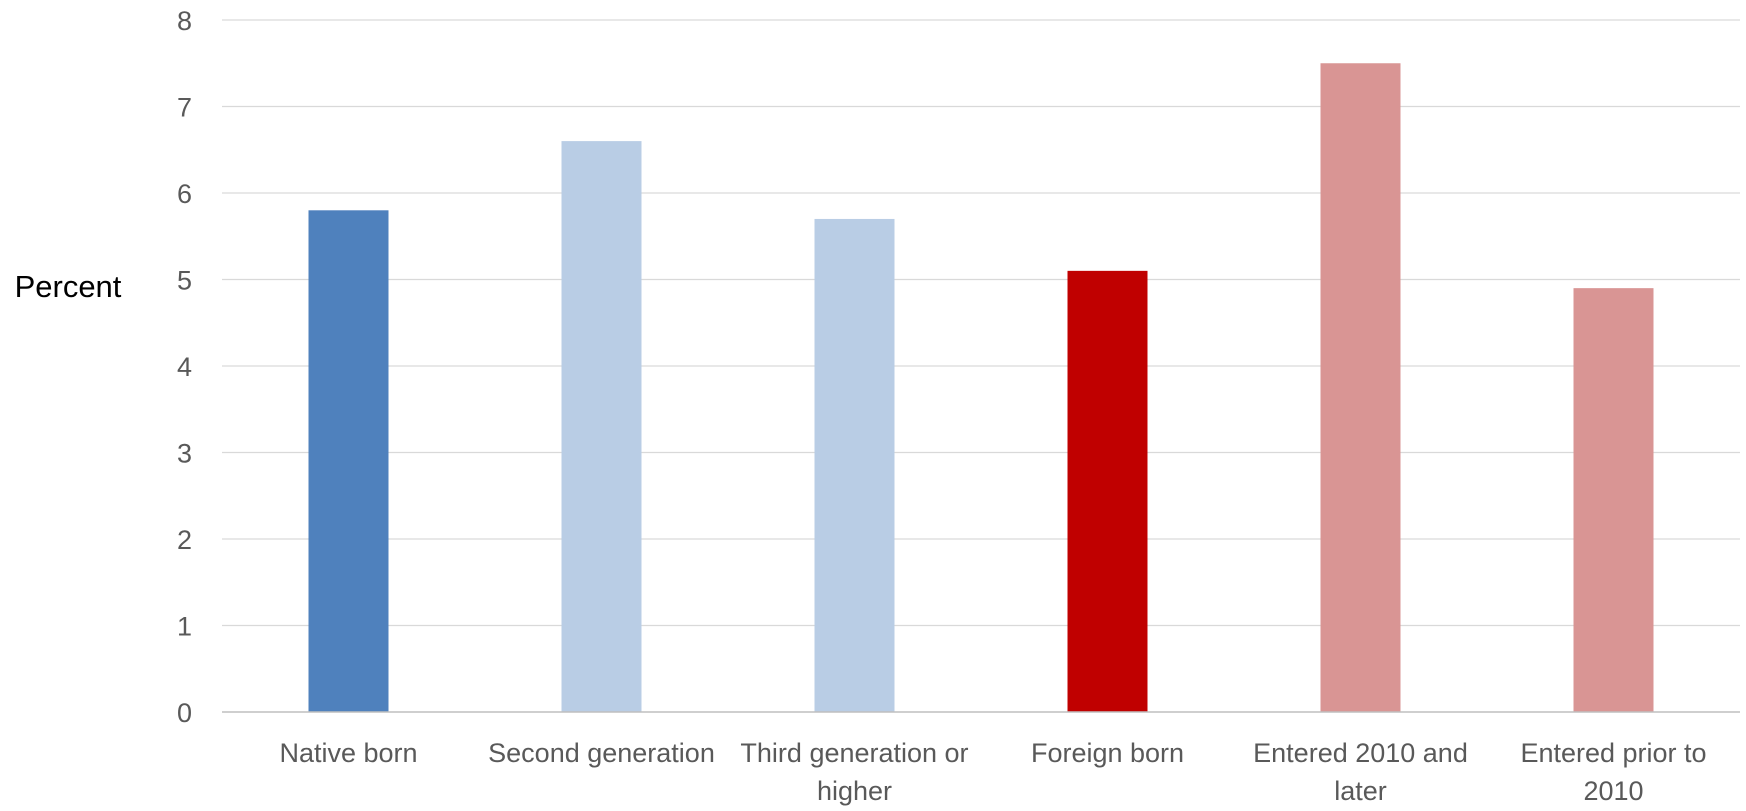  I want to click on y-tick-label: 8, so click(184, 21).